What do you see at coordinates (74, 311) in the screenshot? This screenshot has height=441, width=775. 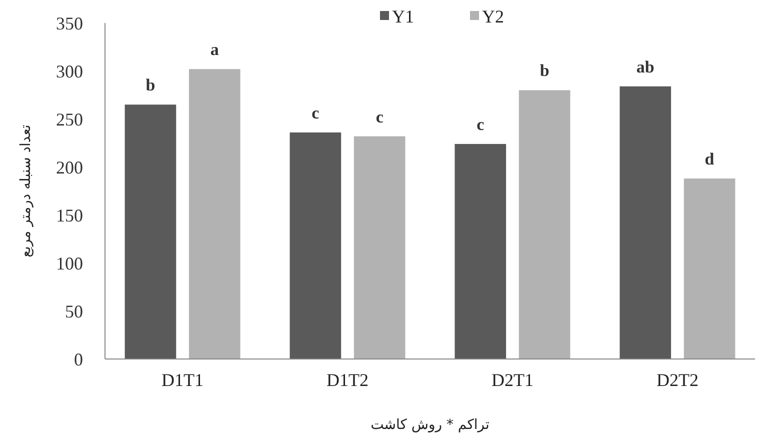 I see `y-tick-label: 50` at bounding box center [74, 311].